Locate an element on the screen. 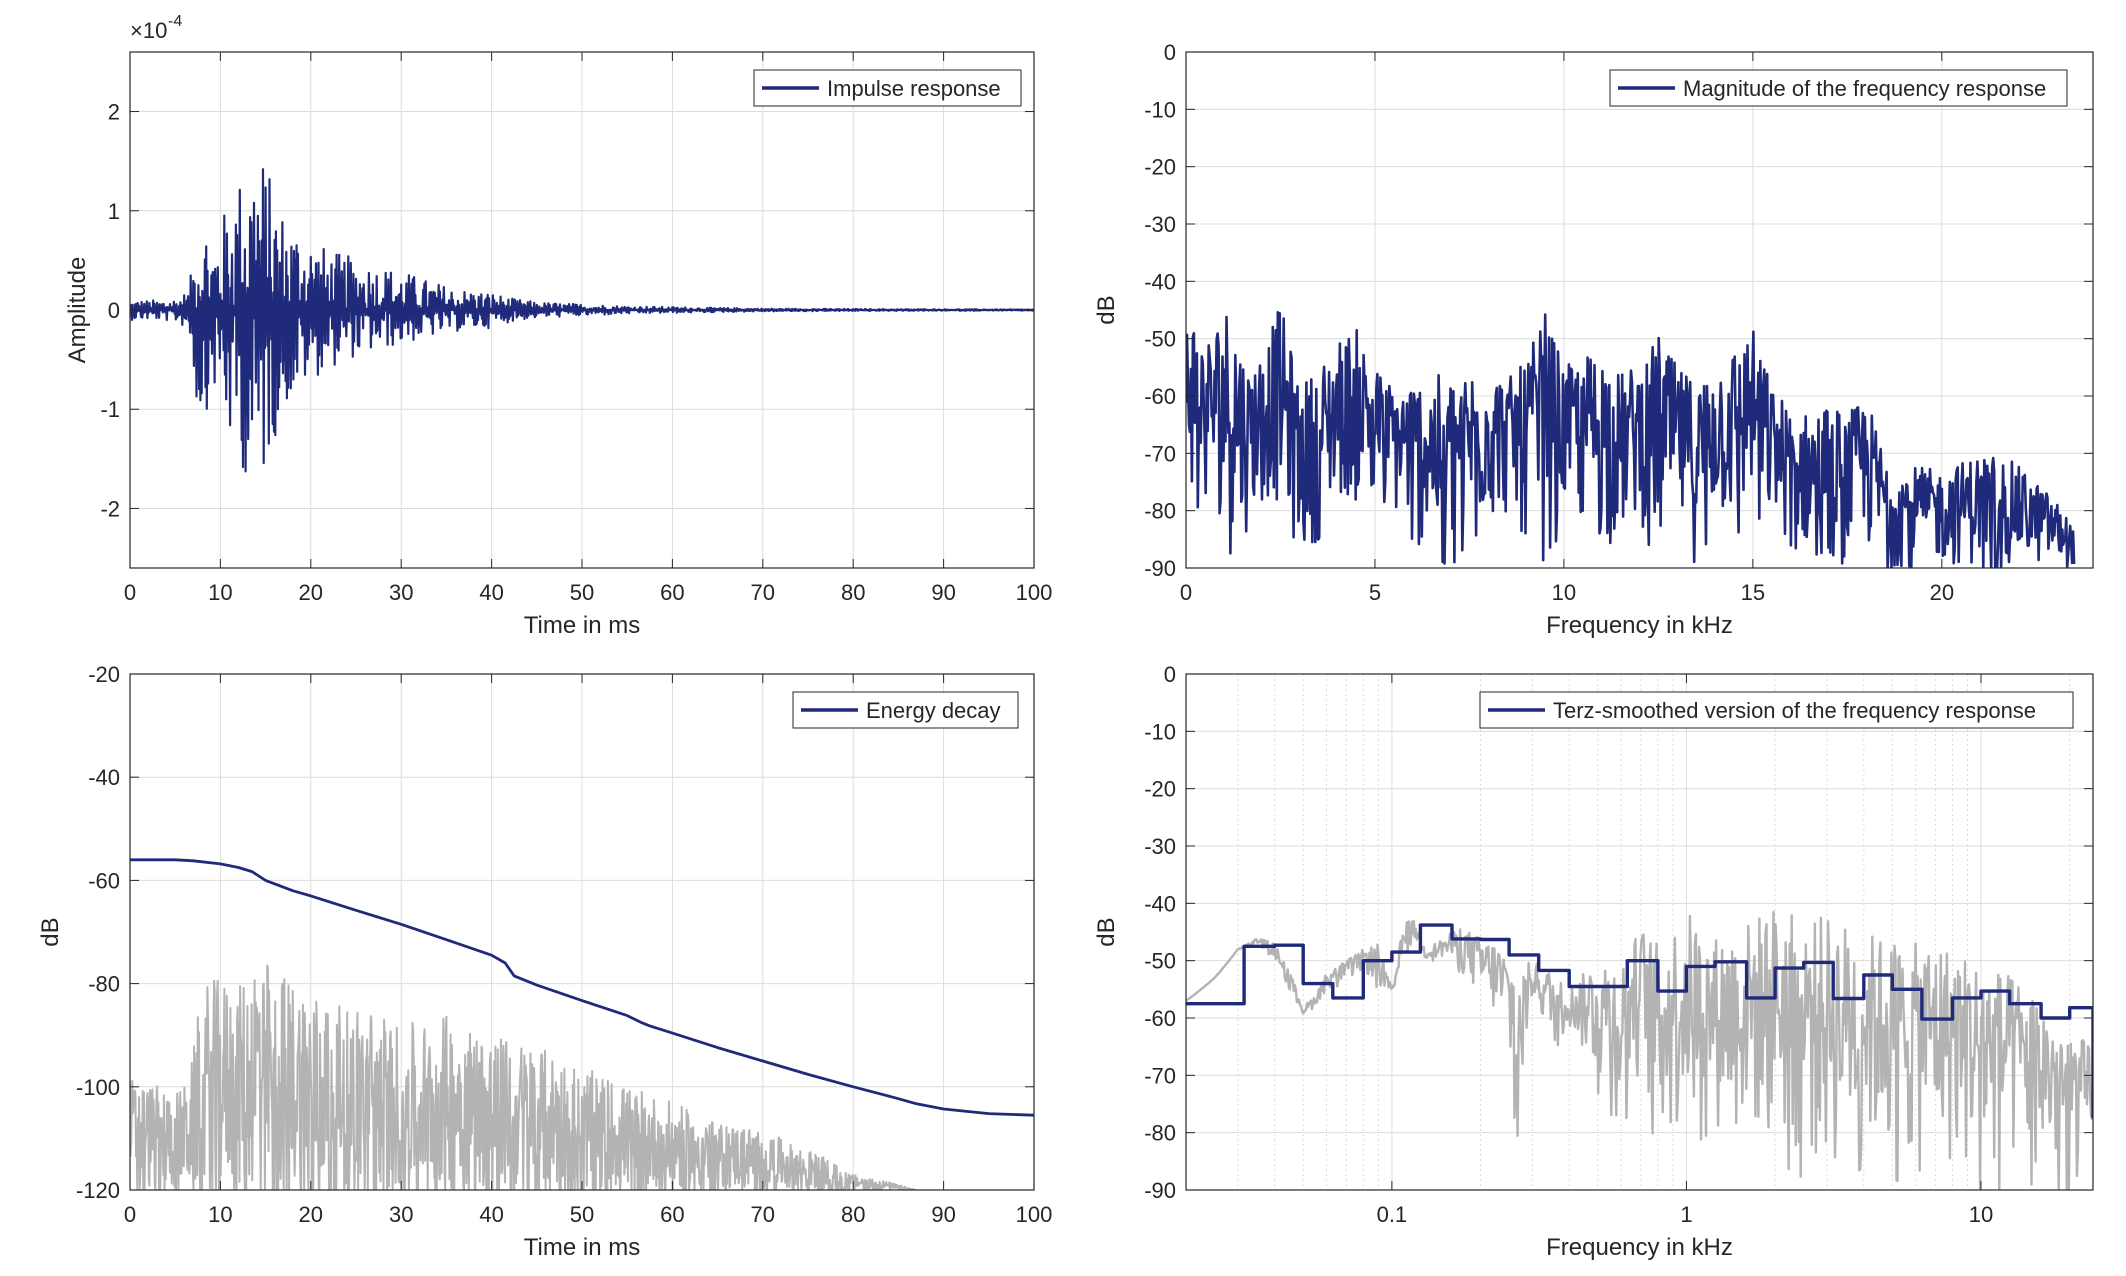 This screenshot has height=1276, width=2126. x-axis-label-magnitude: Frequency in kHz is located at coordinates (1639, 625).